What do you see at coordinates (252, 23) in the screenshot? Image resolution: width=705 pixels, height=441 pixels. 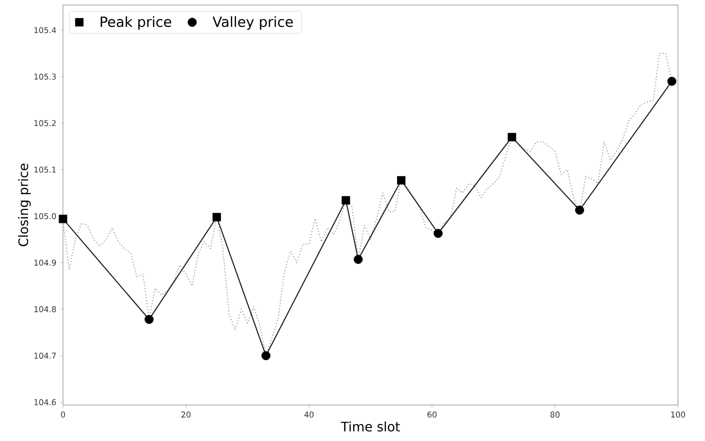 I see `legend-label: Valley price` at bounding box center [252, 23].